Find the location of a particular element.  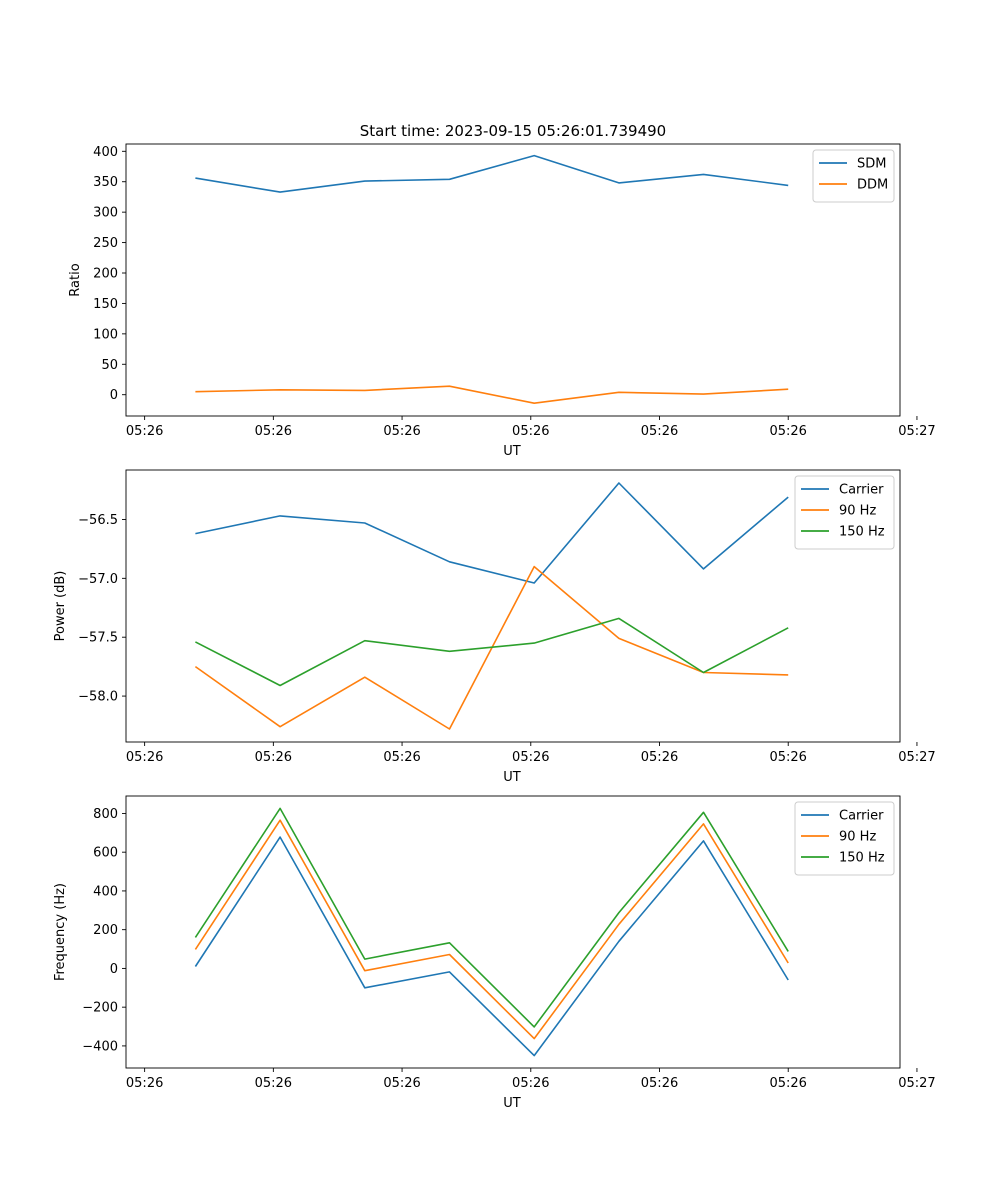

figure-title: Start time: 2023-09-15 05:26:01.739490 is located at coordinates (513, 131).